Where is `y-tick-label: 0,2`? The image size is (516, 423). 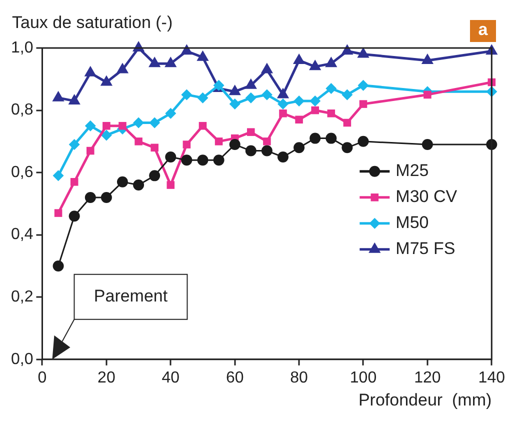
y-tick-label: 0,2 is located at coordinates (22, 297).